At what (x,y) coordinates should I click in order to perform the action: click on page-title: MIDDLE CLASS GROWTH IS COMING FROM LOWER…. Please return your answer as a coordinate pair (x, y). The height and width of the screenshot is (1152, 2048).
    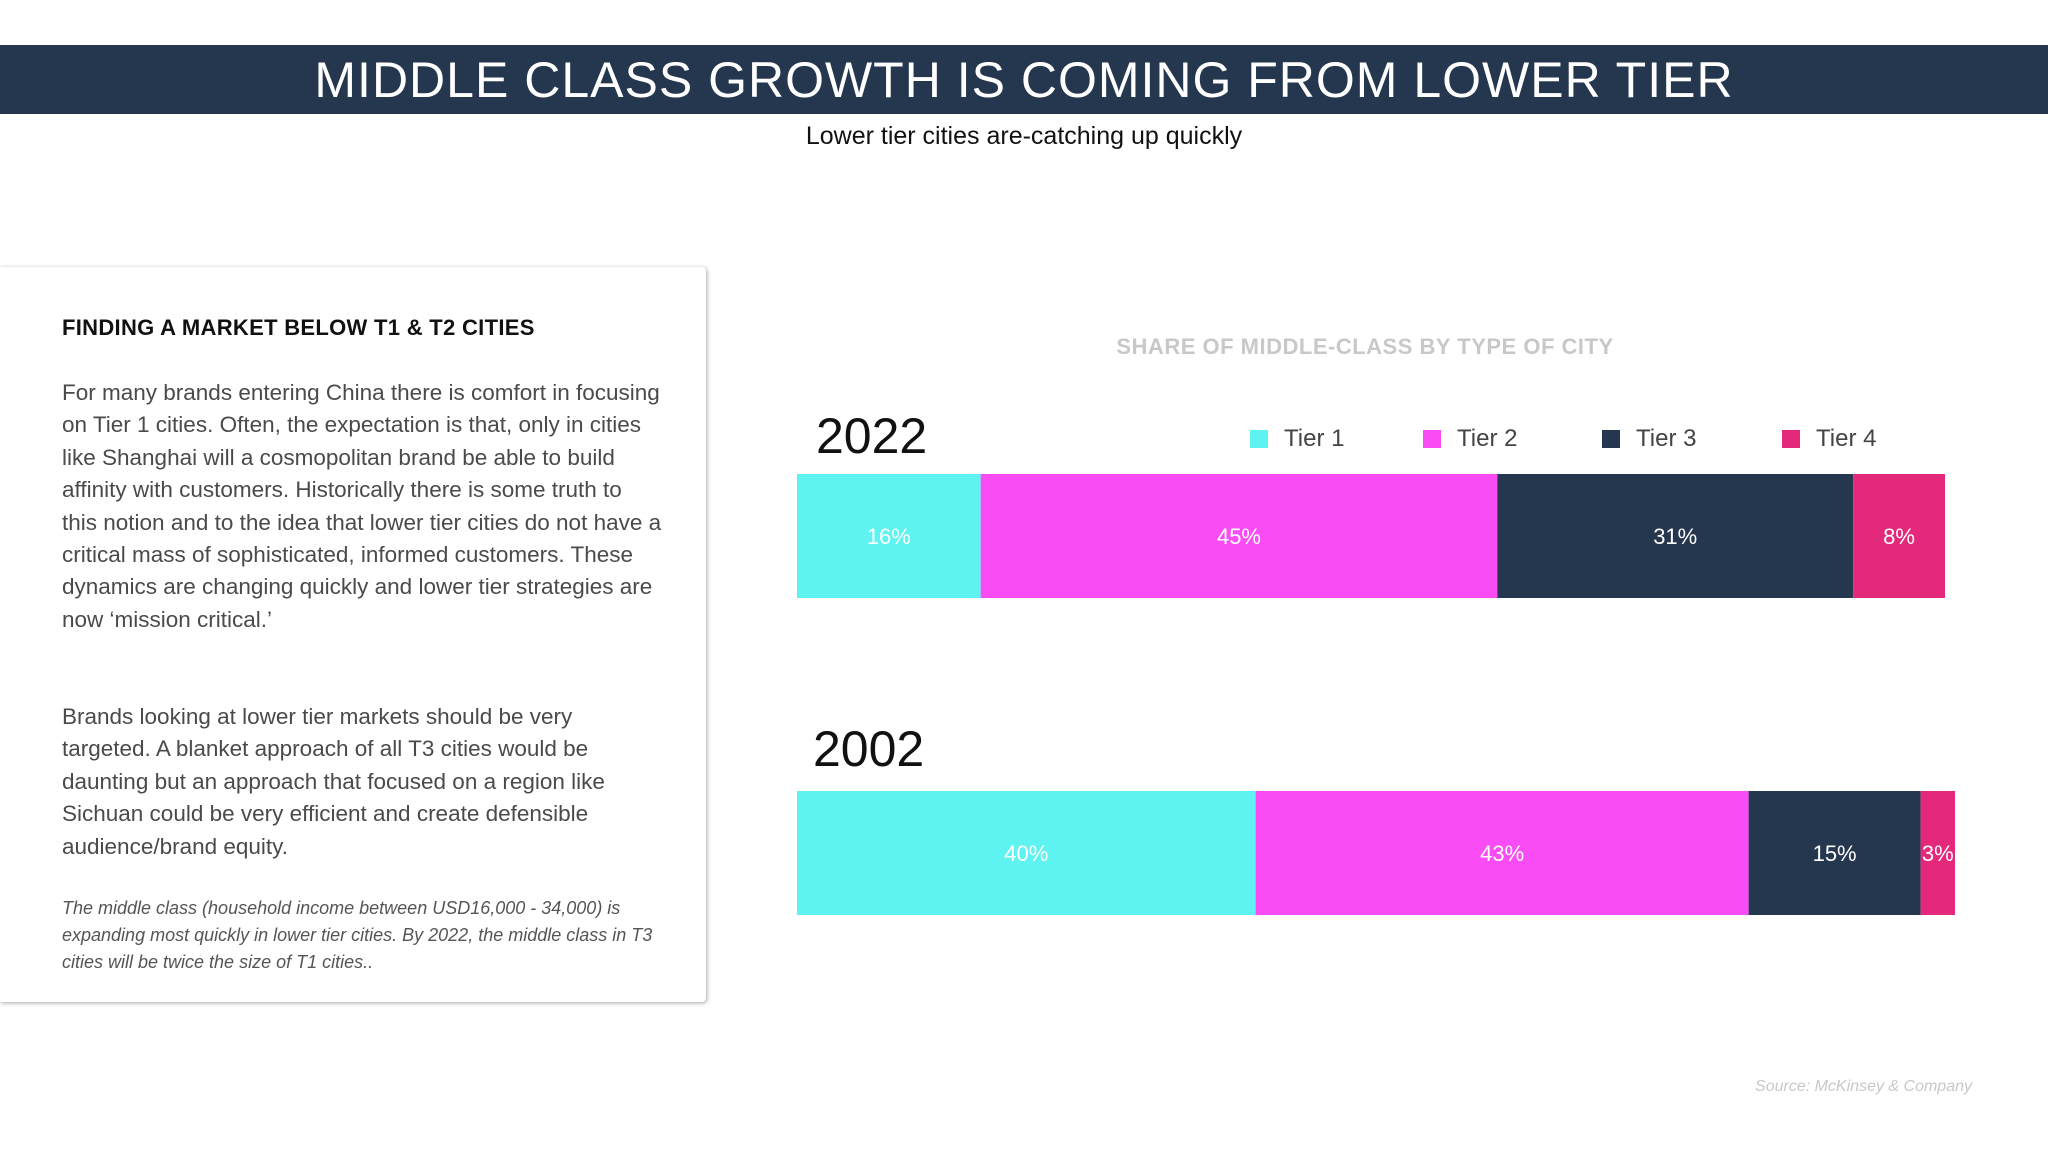
    Looking at the image, I should click on (1024, 80).